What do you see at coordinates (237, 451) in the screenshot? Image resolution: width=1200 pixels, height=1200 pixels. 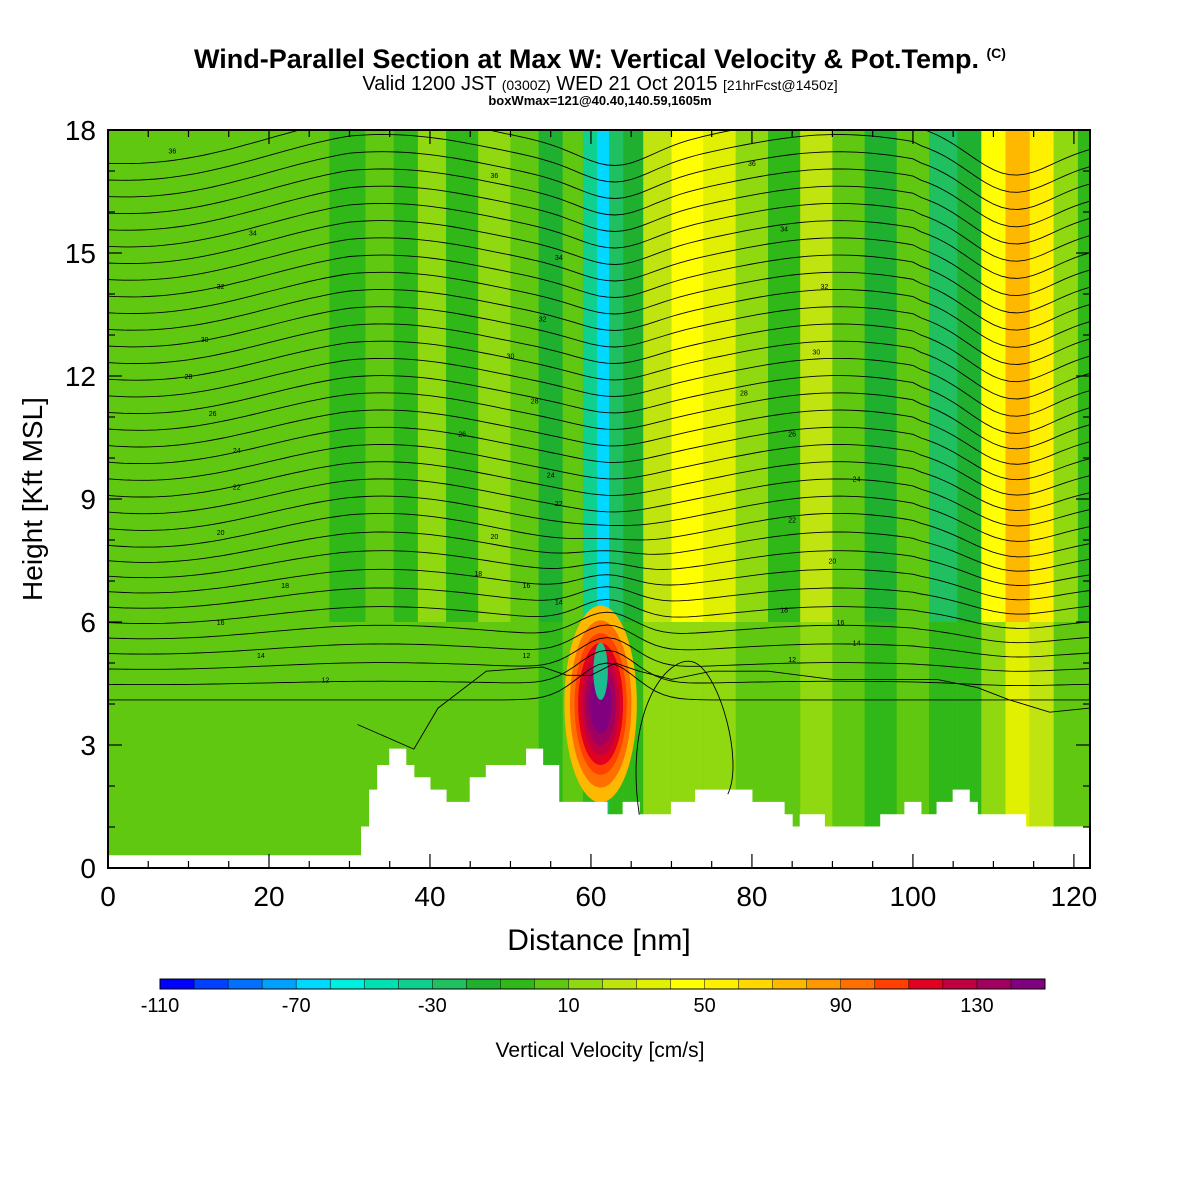 I see `isentrope-label-text: 24` at bounding box center [237, 451].